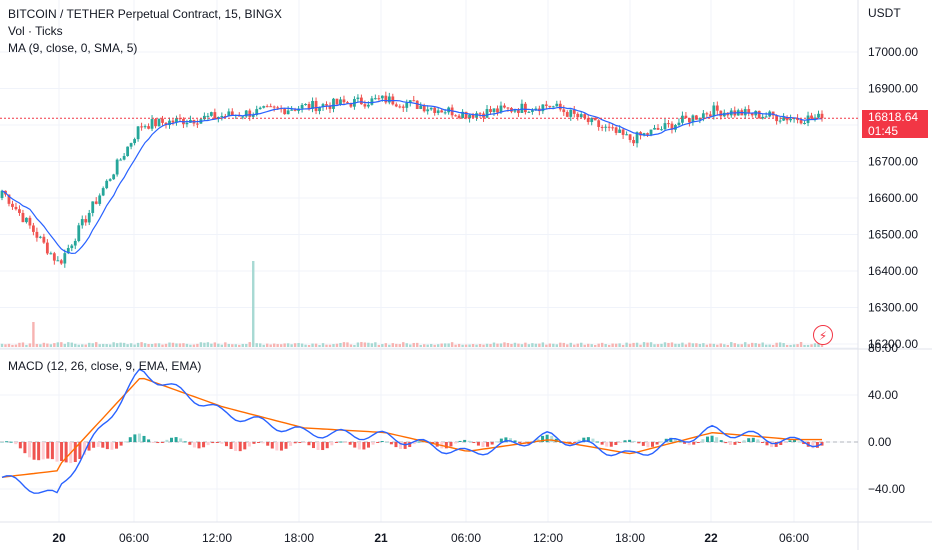  What do you see at coordinates (893, 235) in the screenshot?
I see `price-tick-label: 16500.00` at bounding box center [893, 235].